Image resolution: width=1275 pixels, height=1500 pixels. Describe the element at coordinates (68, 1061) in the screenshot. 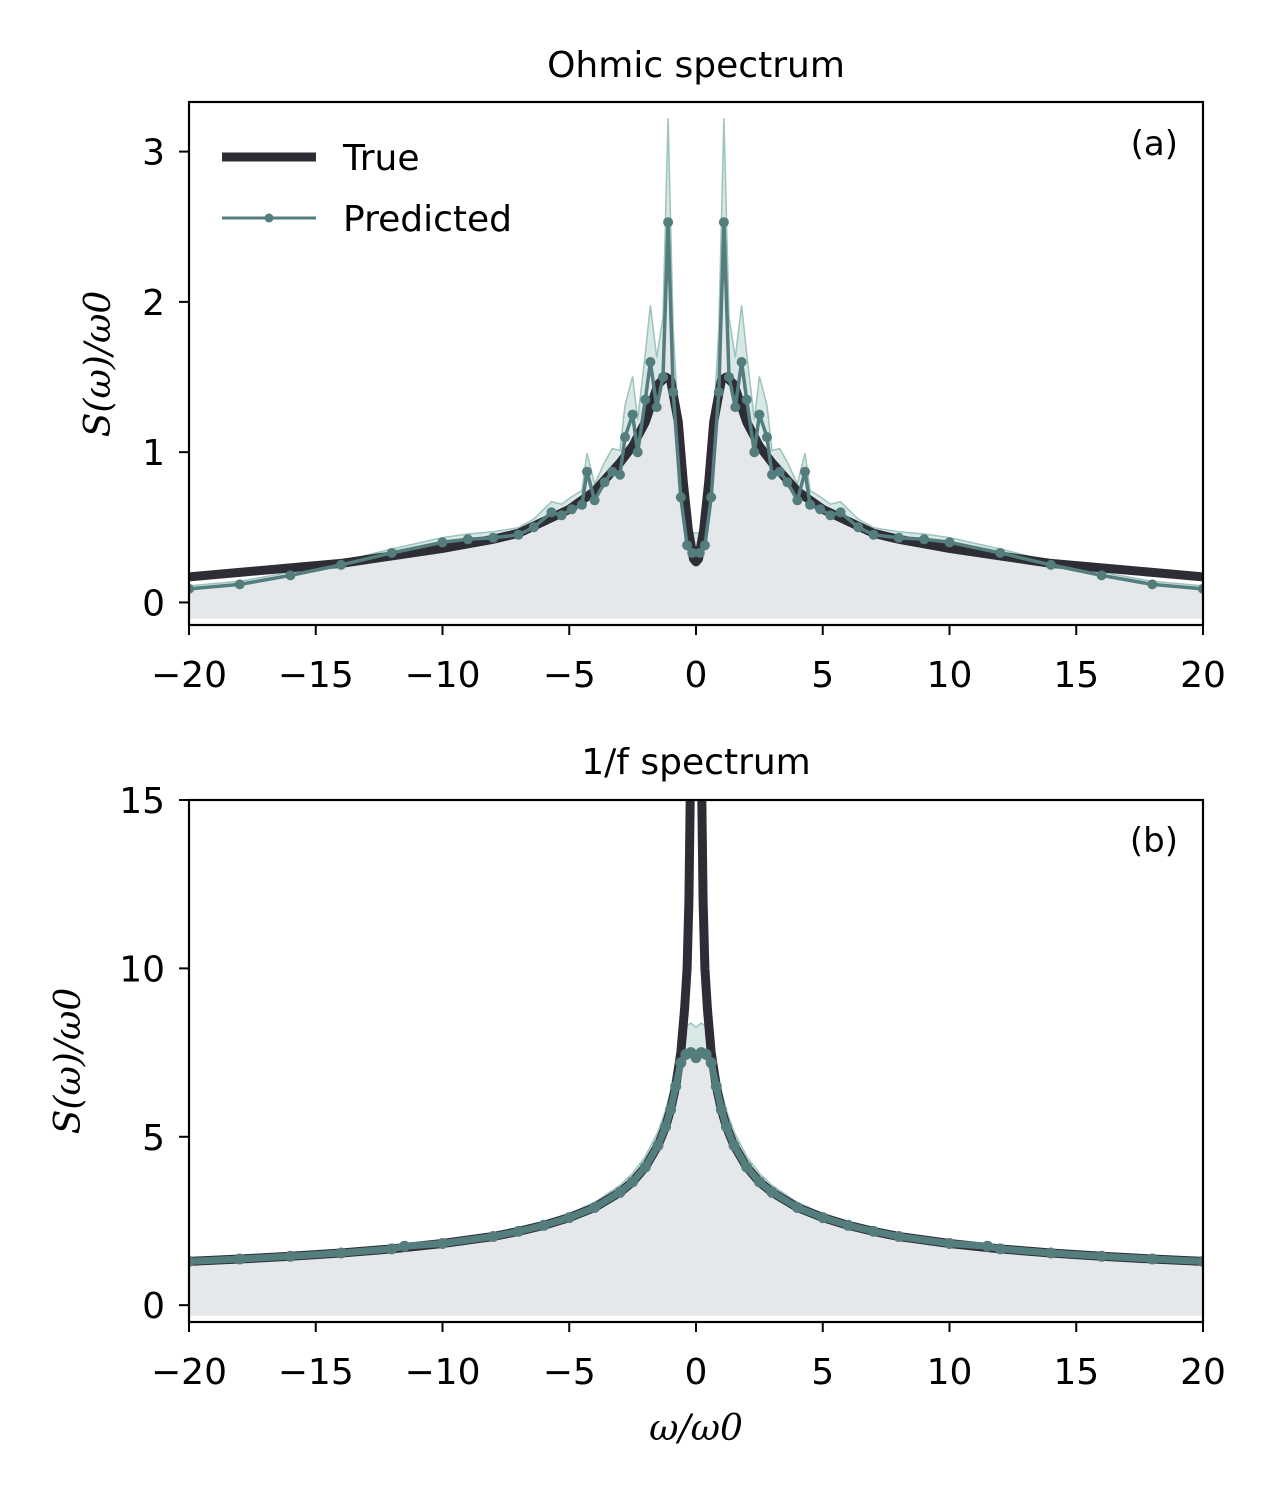

I see `panel-b-y-axis-label: S(ω)/ω0` at that location.